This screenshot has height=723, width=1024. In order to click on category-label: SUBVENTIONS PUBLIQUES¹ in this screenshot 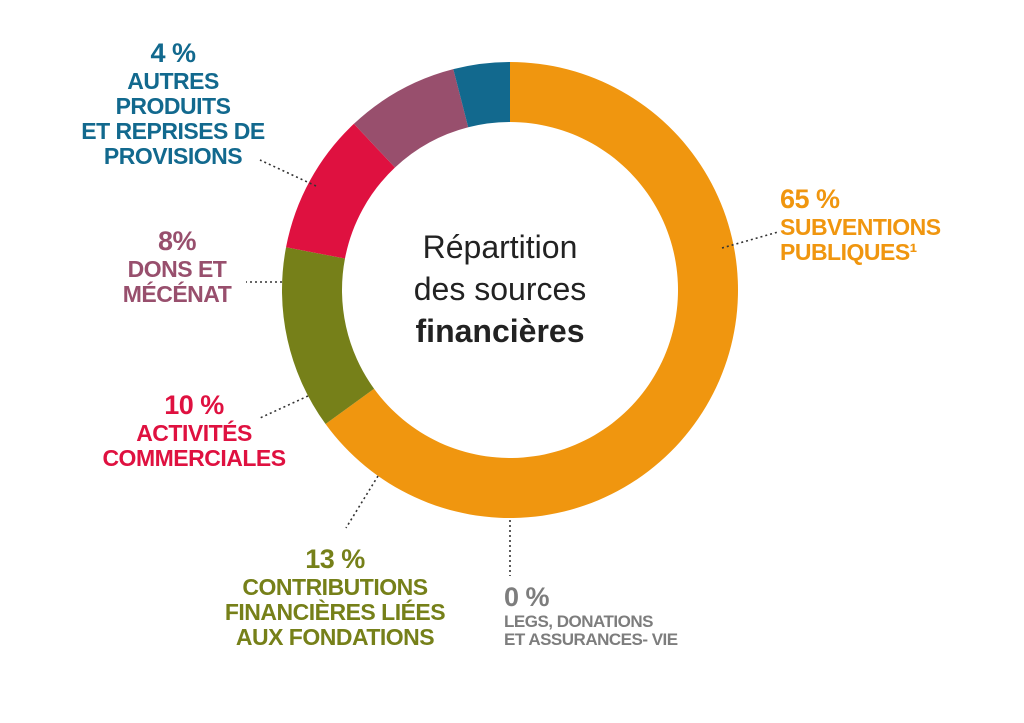, I will do `click(860, 239)`.